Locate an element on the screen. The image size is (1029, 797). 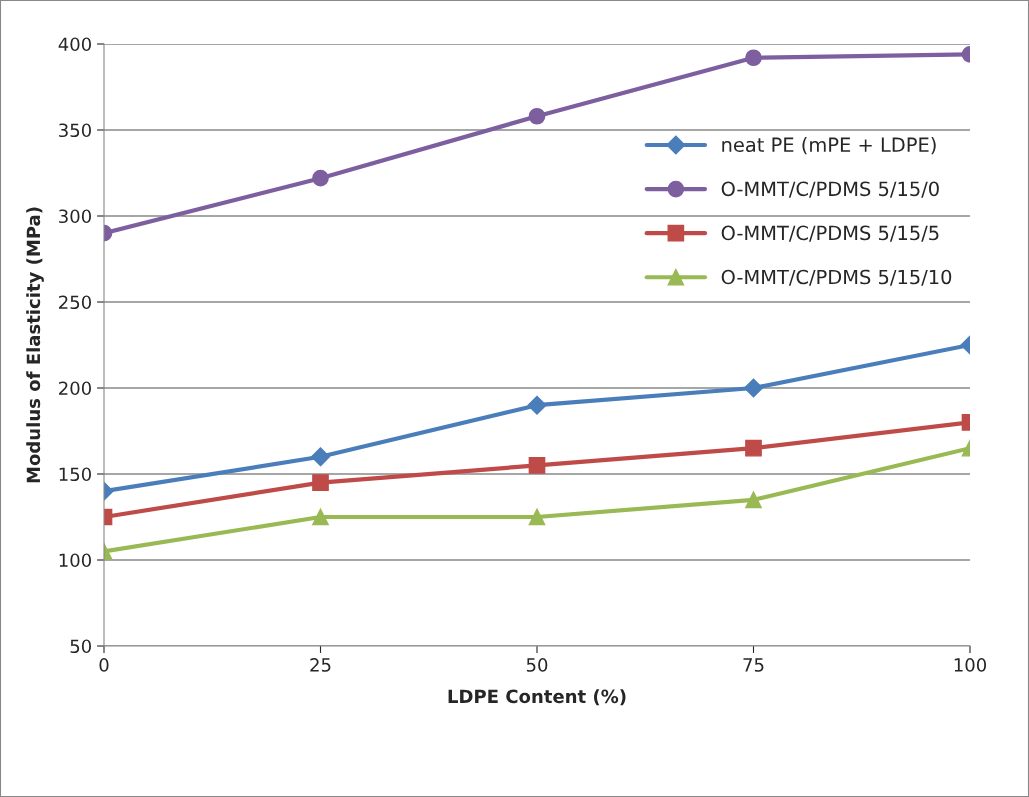
x-tick-label: 75 is located at coordinates (753, 665).